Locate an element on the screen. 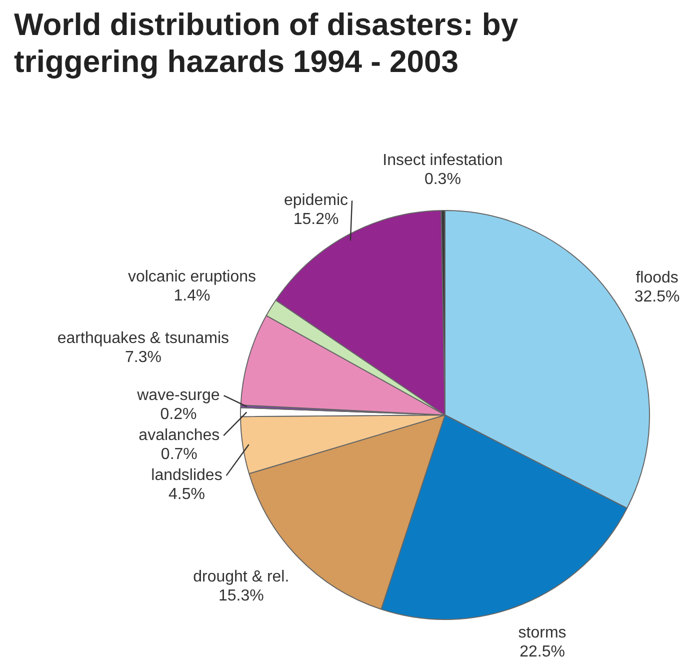 The image size is (692, 667). data-label: 32.5% is located at coordinates (657, 297).